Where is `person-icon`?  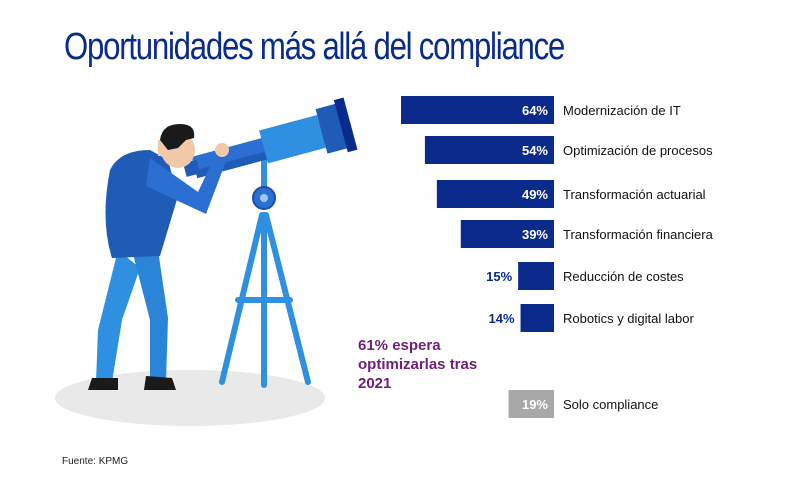
person-icon is located at coordinates (158, 257).